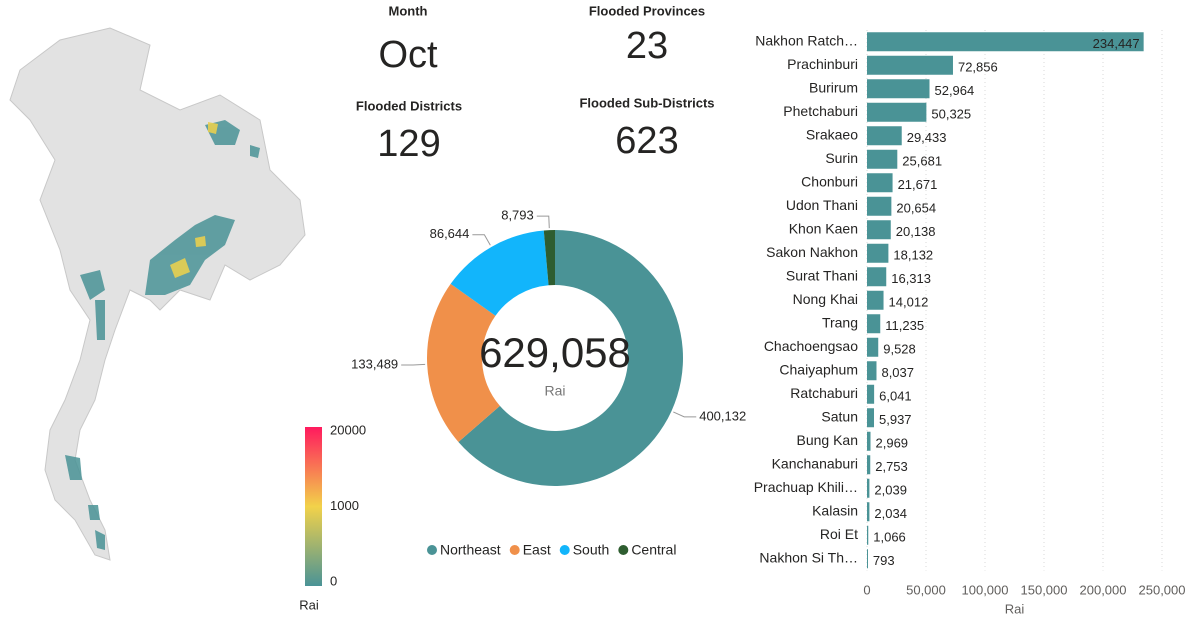 The width and height of the screenshot is (1188, 620). What do you see at coordinates (899, 349) in the screenshot?
I see `bar-data-label: 9,528` at bounding box center [899, 349].